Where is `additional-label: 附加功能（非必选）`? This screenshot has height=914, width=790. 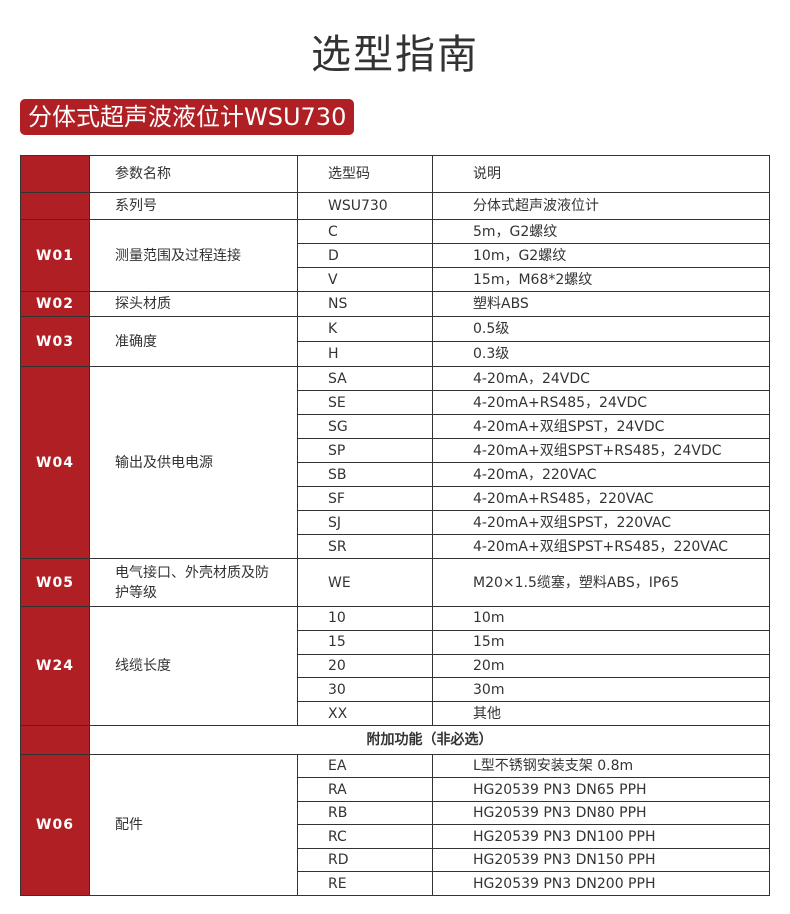 additional-label: 附加功能（非必选） is located at coordinates (429, 739).